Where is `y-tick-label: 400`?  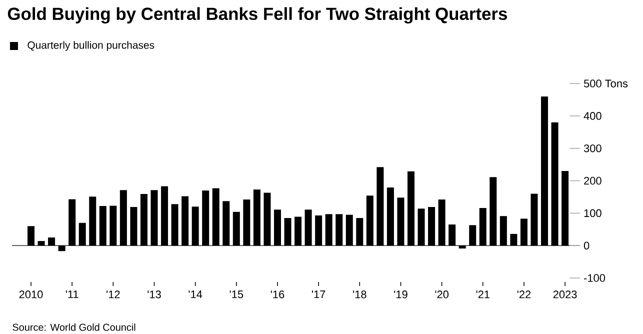 y-tick-label: 400 is located at coordinates (593, 116).